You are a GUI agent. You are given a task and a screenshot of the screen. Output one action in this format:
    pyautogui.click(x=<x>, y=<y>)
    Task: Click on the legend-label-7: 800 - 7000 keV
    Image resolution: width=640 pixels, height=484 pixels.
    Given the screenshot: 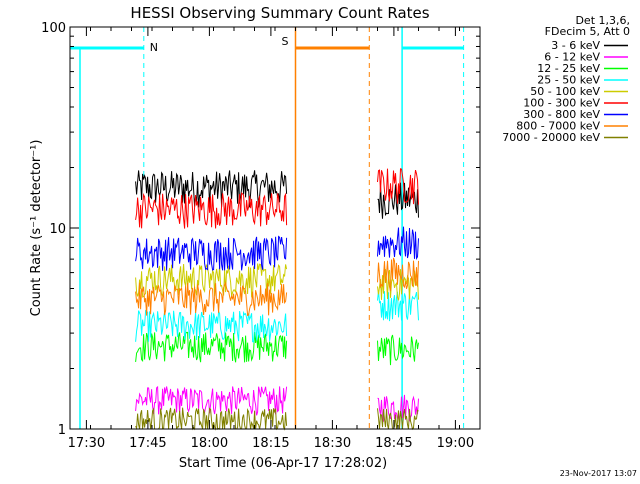 What is the action you would take?
    pyautogui.click(x=558, y=126)
    